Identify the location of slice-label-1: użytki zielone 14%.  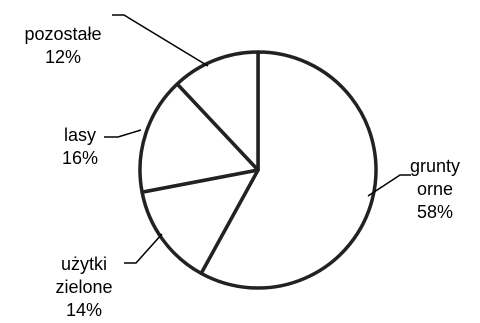
(83, 287).